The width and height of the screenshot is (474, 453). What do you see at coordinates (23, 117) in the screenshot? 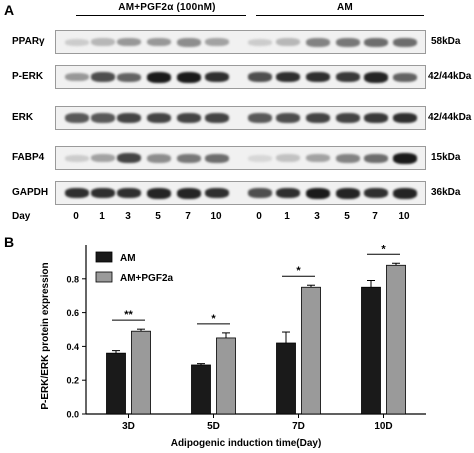
I see `blot-label-erk: ERK` at bounding box center [23, 117].